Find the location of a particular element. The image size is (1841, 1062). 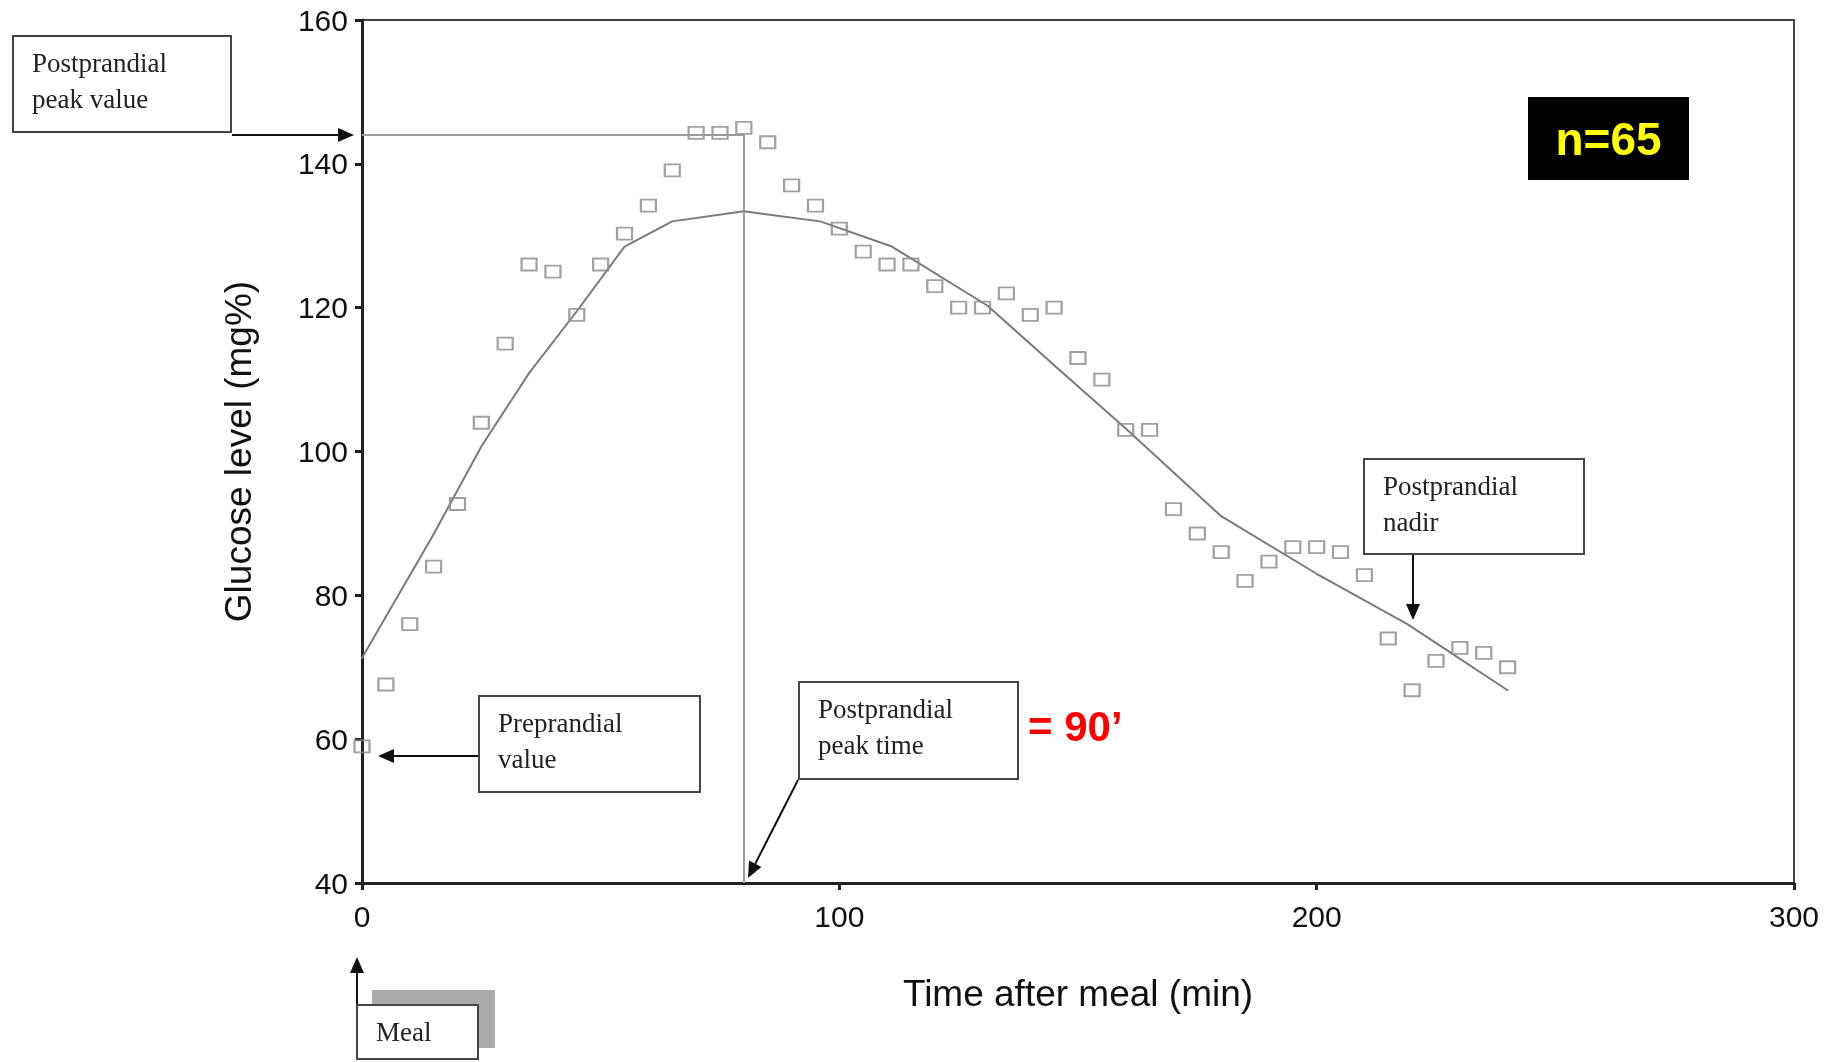

text: Postprandial peak value is located at coordinates (122, 84).